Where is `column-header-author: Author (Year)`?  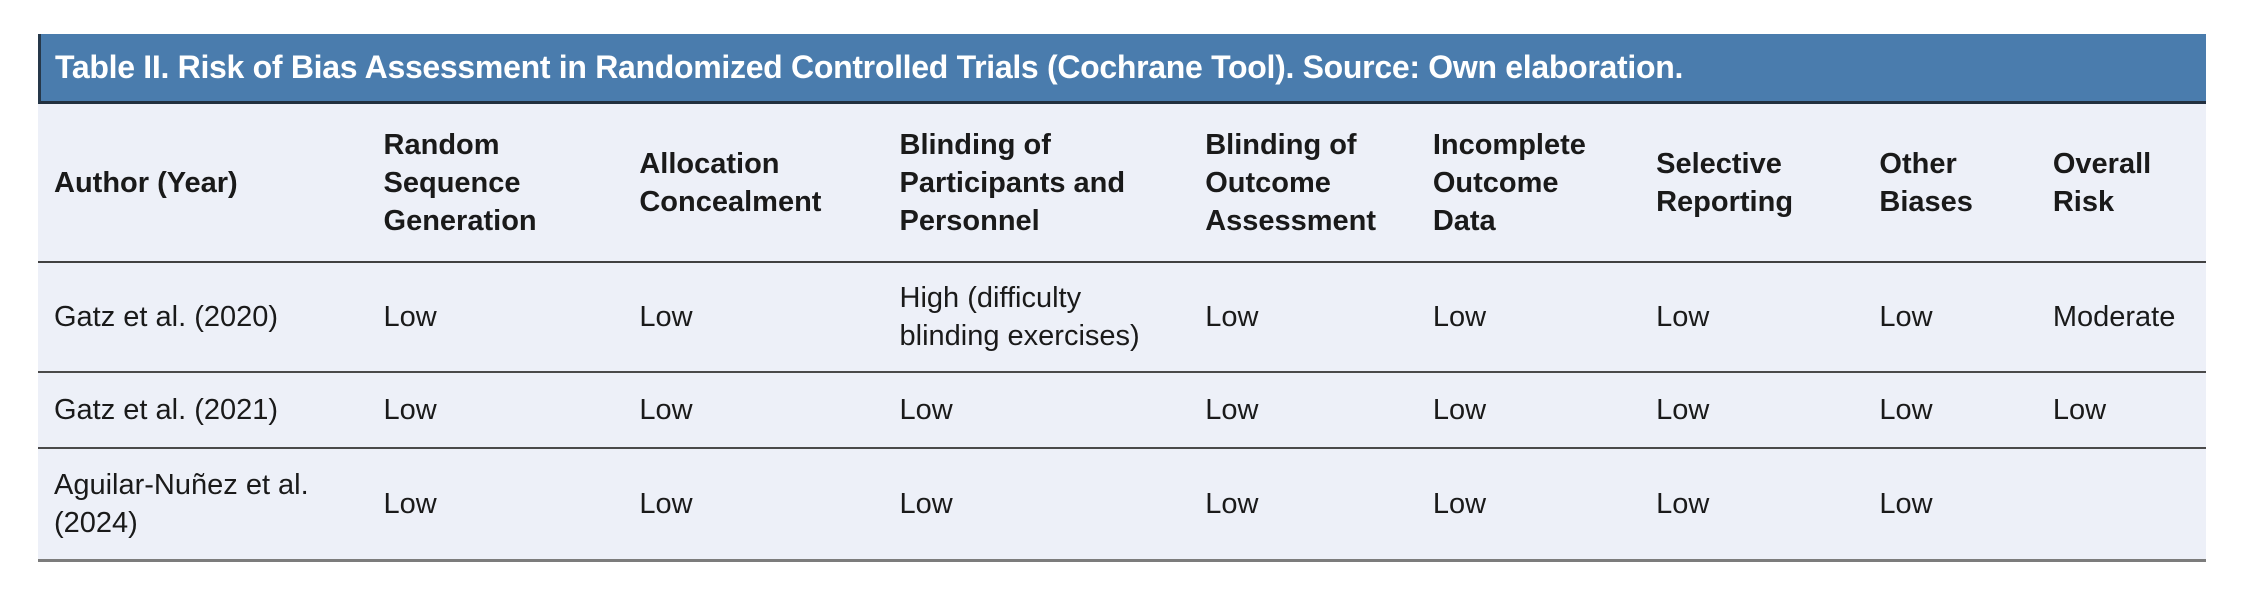
column-header-author: Author (Year) is located at coordinates (146, 182).